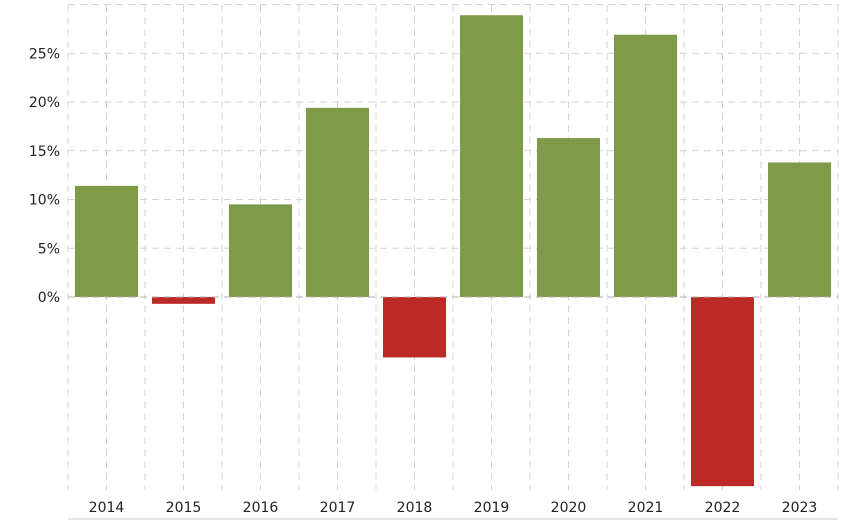 This screenshot has width=844, height=526. Describe the element at coordinates (261, 508) in the screenshot. I see `x-tick-label: 2016` at that location.